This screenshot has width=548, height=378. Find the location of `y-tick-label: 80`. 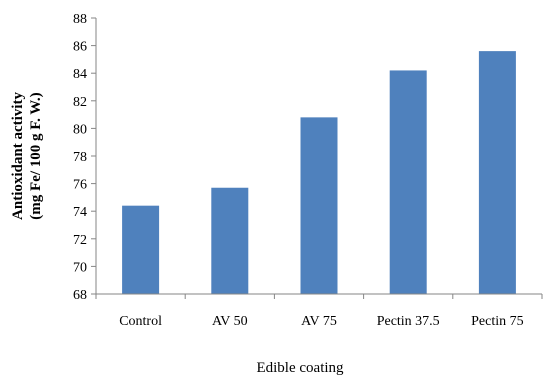

y-tick-label: 80 is located at coordinates (80, 129).